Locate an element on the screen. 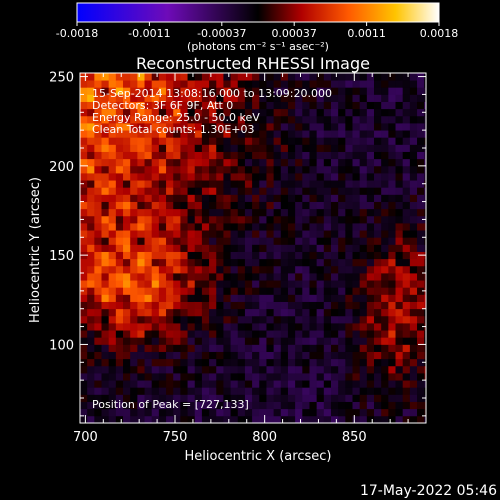  annotation-counts: Clean Total counts: 1.30E+03 is located at coordinates (173, 129).